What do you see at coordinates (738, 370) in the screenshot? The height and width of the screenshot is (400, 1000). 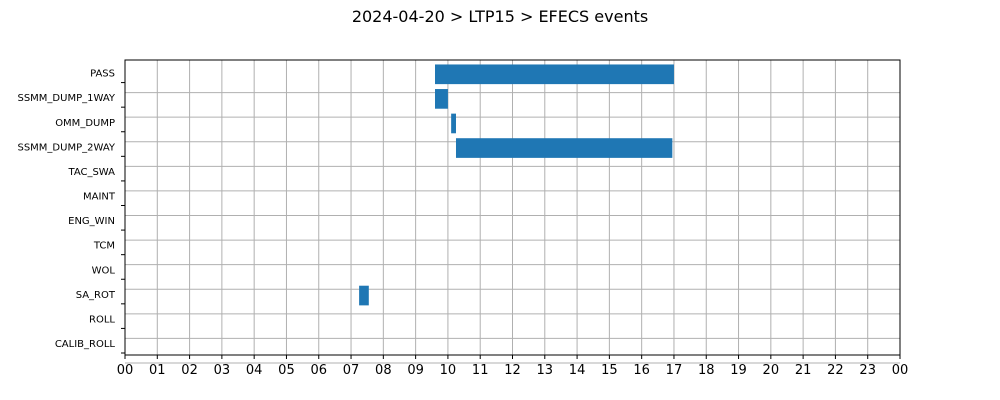 I see `x-tick-label: 19` at bounding box center [738, 370].